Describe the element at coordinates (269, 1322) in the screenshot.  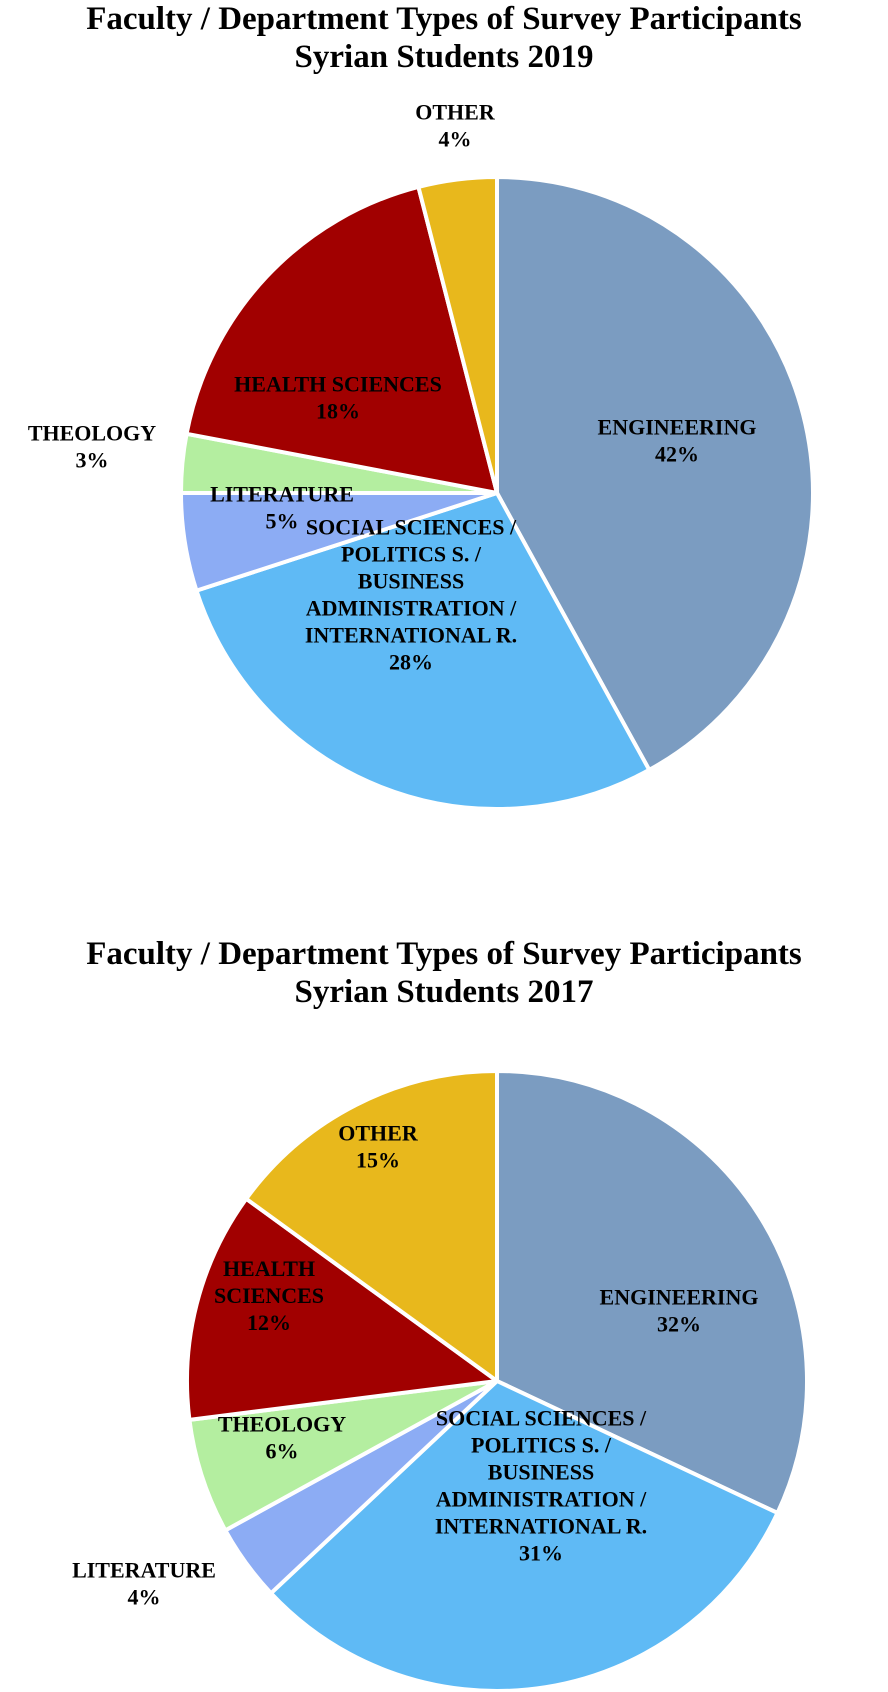
I see `data-label-percent: 12%` at that location.